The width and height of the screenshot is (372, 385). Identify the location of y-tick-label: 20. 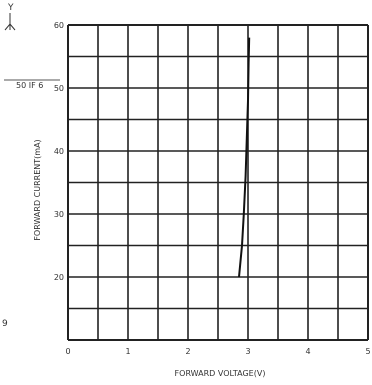
(59, 277).